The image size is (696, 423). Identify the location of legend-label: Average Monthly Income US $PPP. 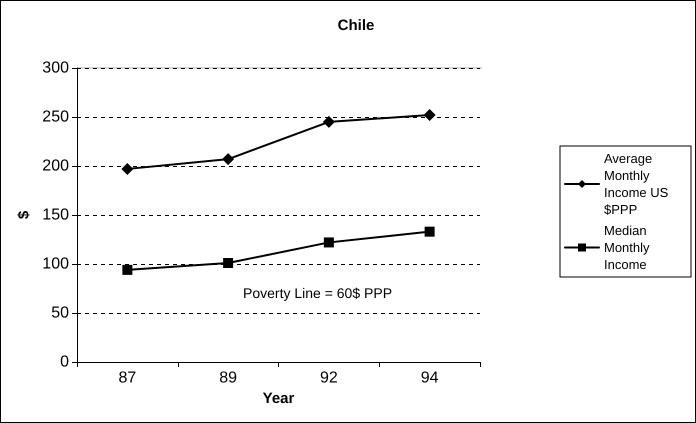
(638, 184).